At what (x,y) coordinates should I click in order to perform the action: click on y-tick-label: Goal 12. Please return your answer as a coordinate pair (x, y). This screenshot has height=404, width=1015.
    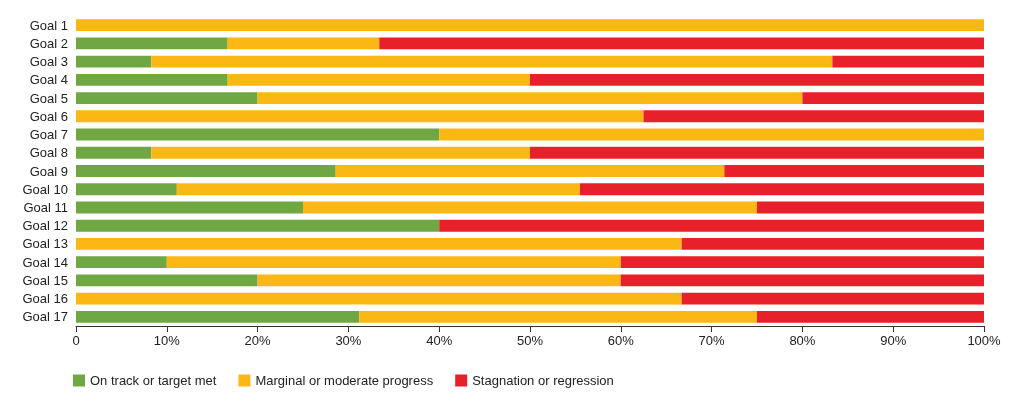
    Looking at the image, I should click on (45, 226).